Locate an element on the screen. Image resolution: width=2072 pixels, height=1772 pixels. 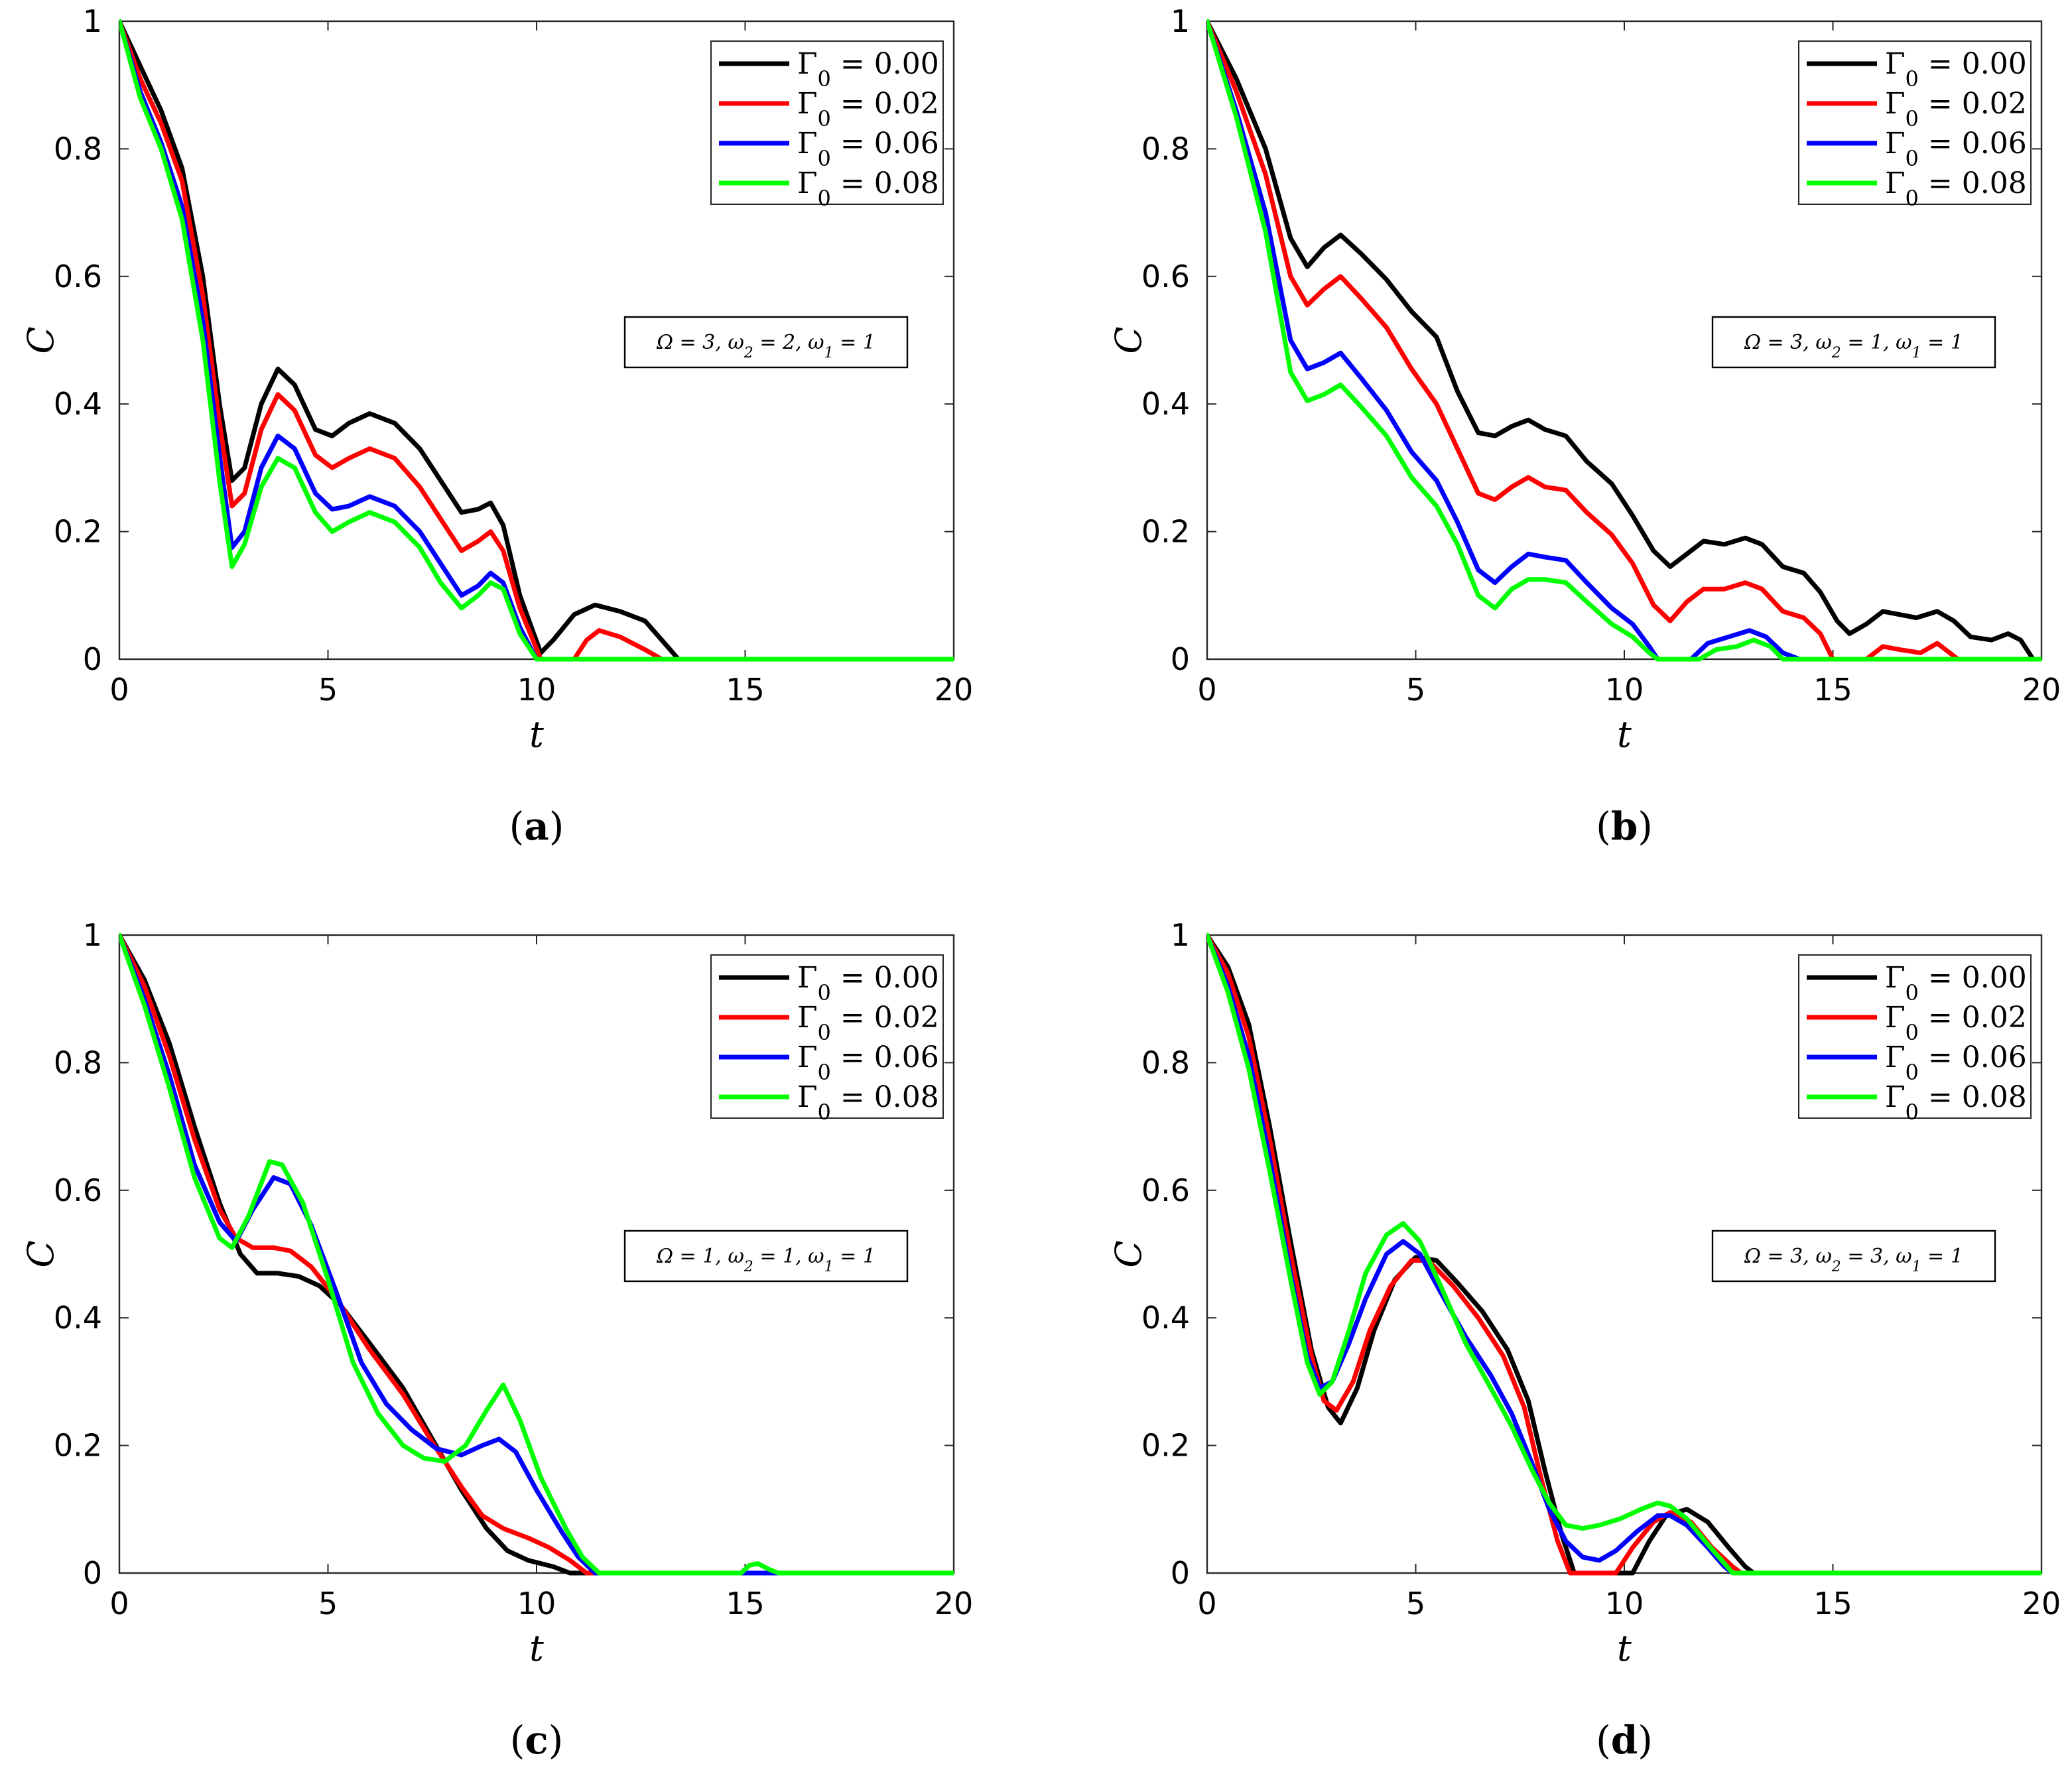
annotation-text: Ω = 3, ω2 = 2, ω1 = 1 is located at coordinates (765, 346).